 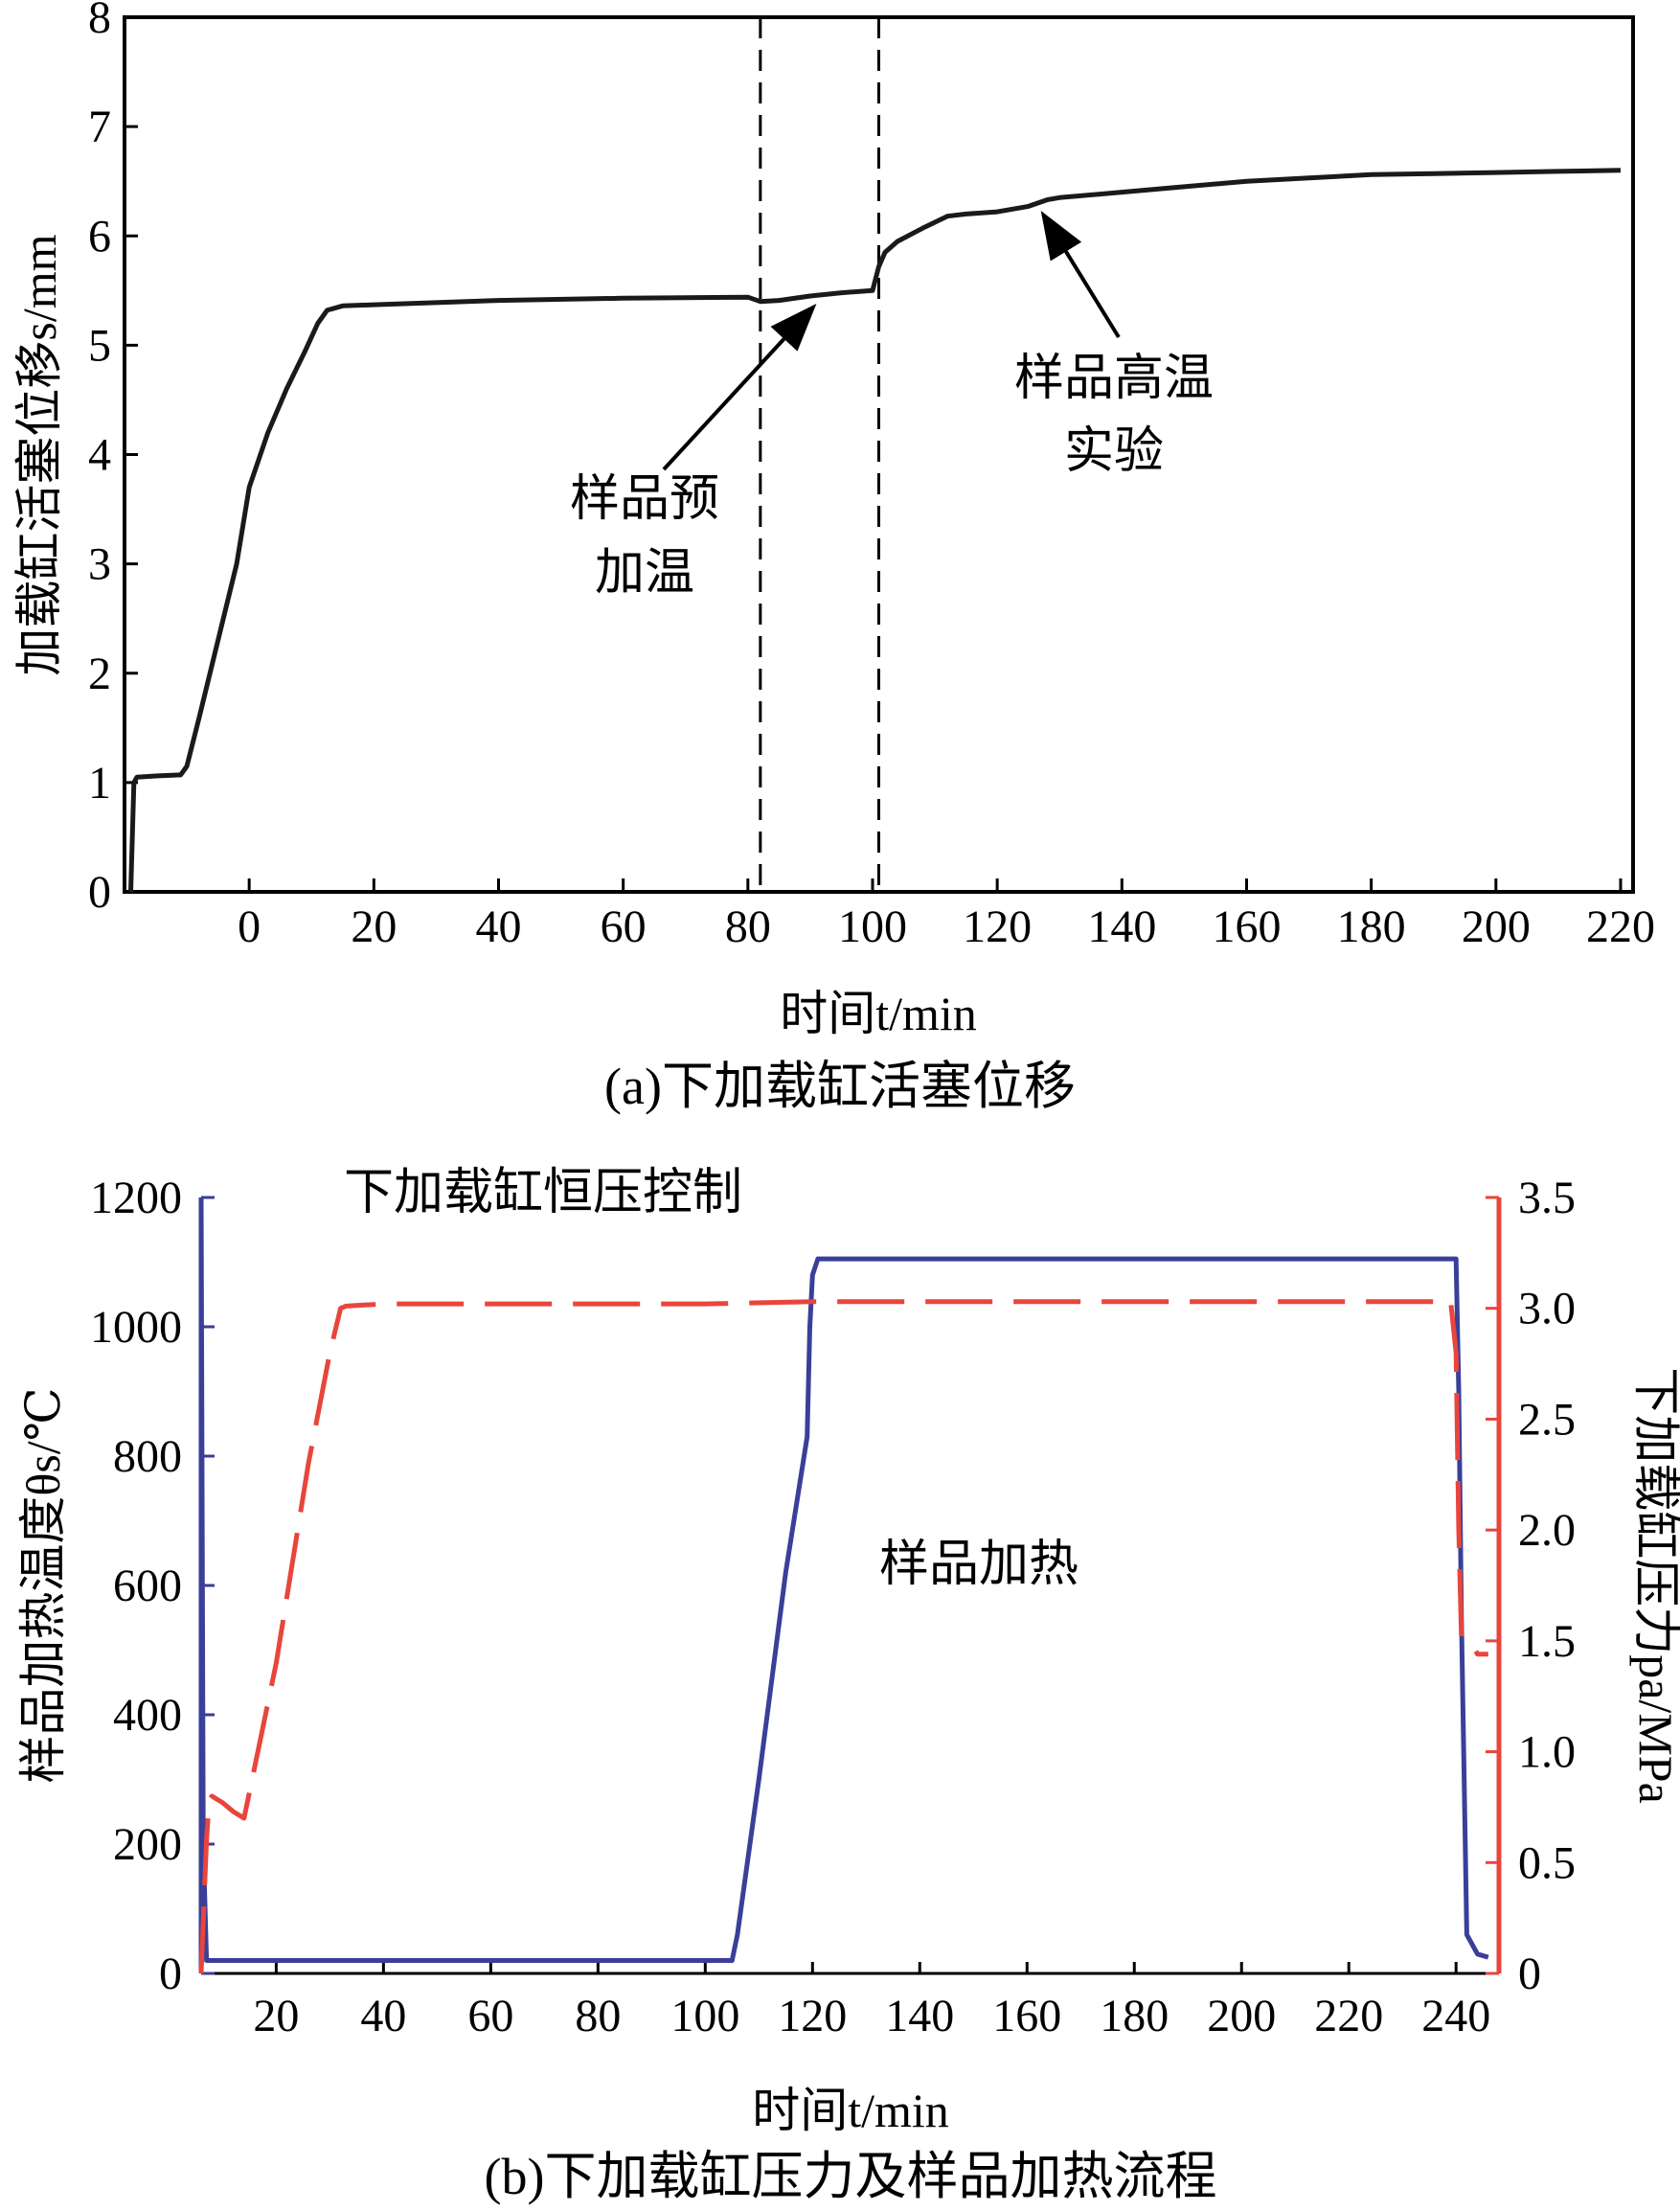 What do you see at coordinates (498, 926) in the screenshot?
I see `chart-a-x-tick-label: 40` at bounding box center [498, 926].